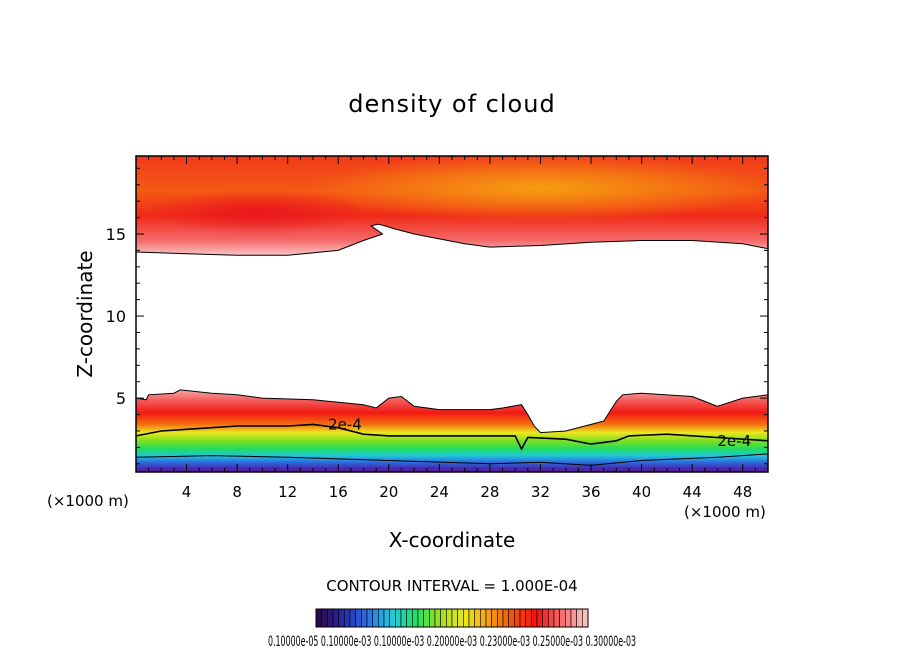 This screenshot has width=904, height=654. Describe the element at coordinates (451, 586) in the screenshot. I see `contour-interval-label: CONTOUR INTERVAL = 1.000E-04` at that location.